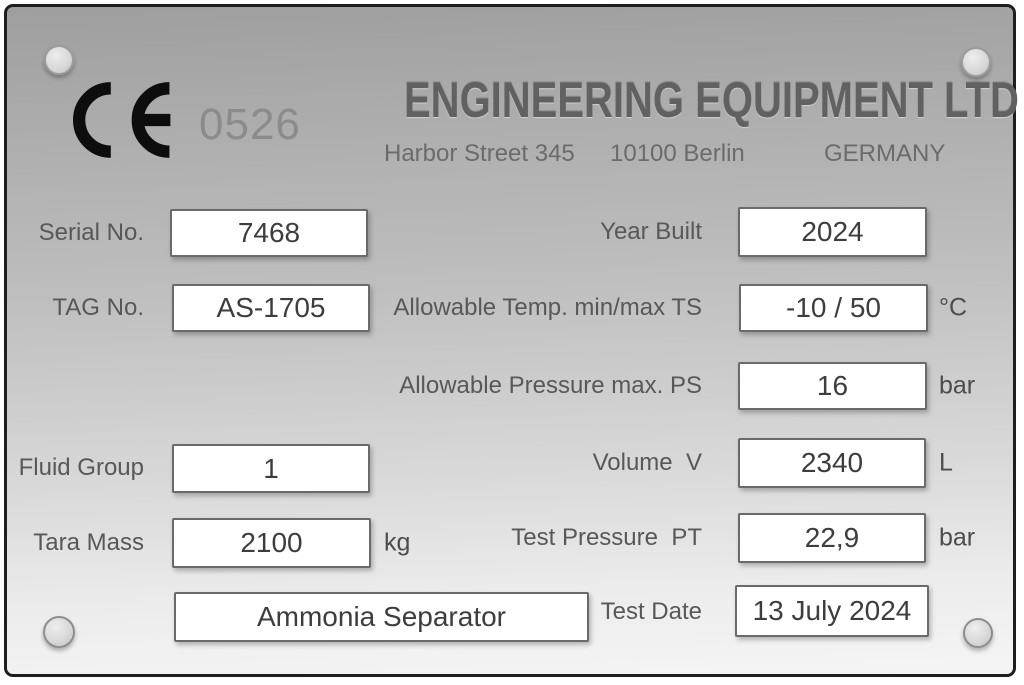 This screenshot has height=685, width=1024. What do you see at coordinates (547, 307) in the screenshot?
I see `allowable-temp-label: Allowable Temp. min/max TS` at bounding box center [547, 307].